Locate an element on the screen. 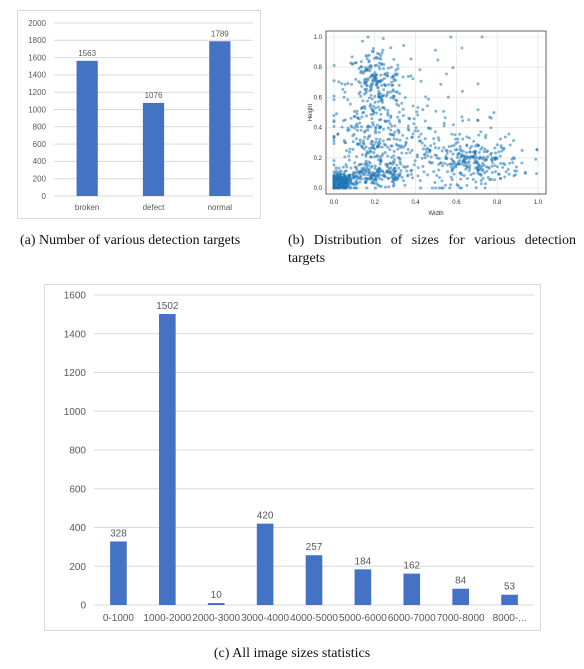 The width and height of the screenshot is (584, 669). y-tick-label: 1400 is located at coordinates (75, 334).